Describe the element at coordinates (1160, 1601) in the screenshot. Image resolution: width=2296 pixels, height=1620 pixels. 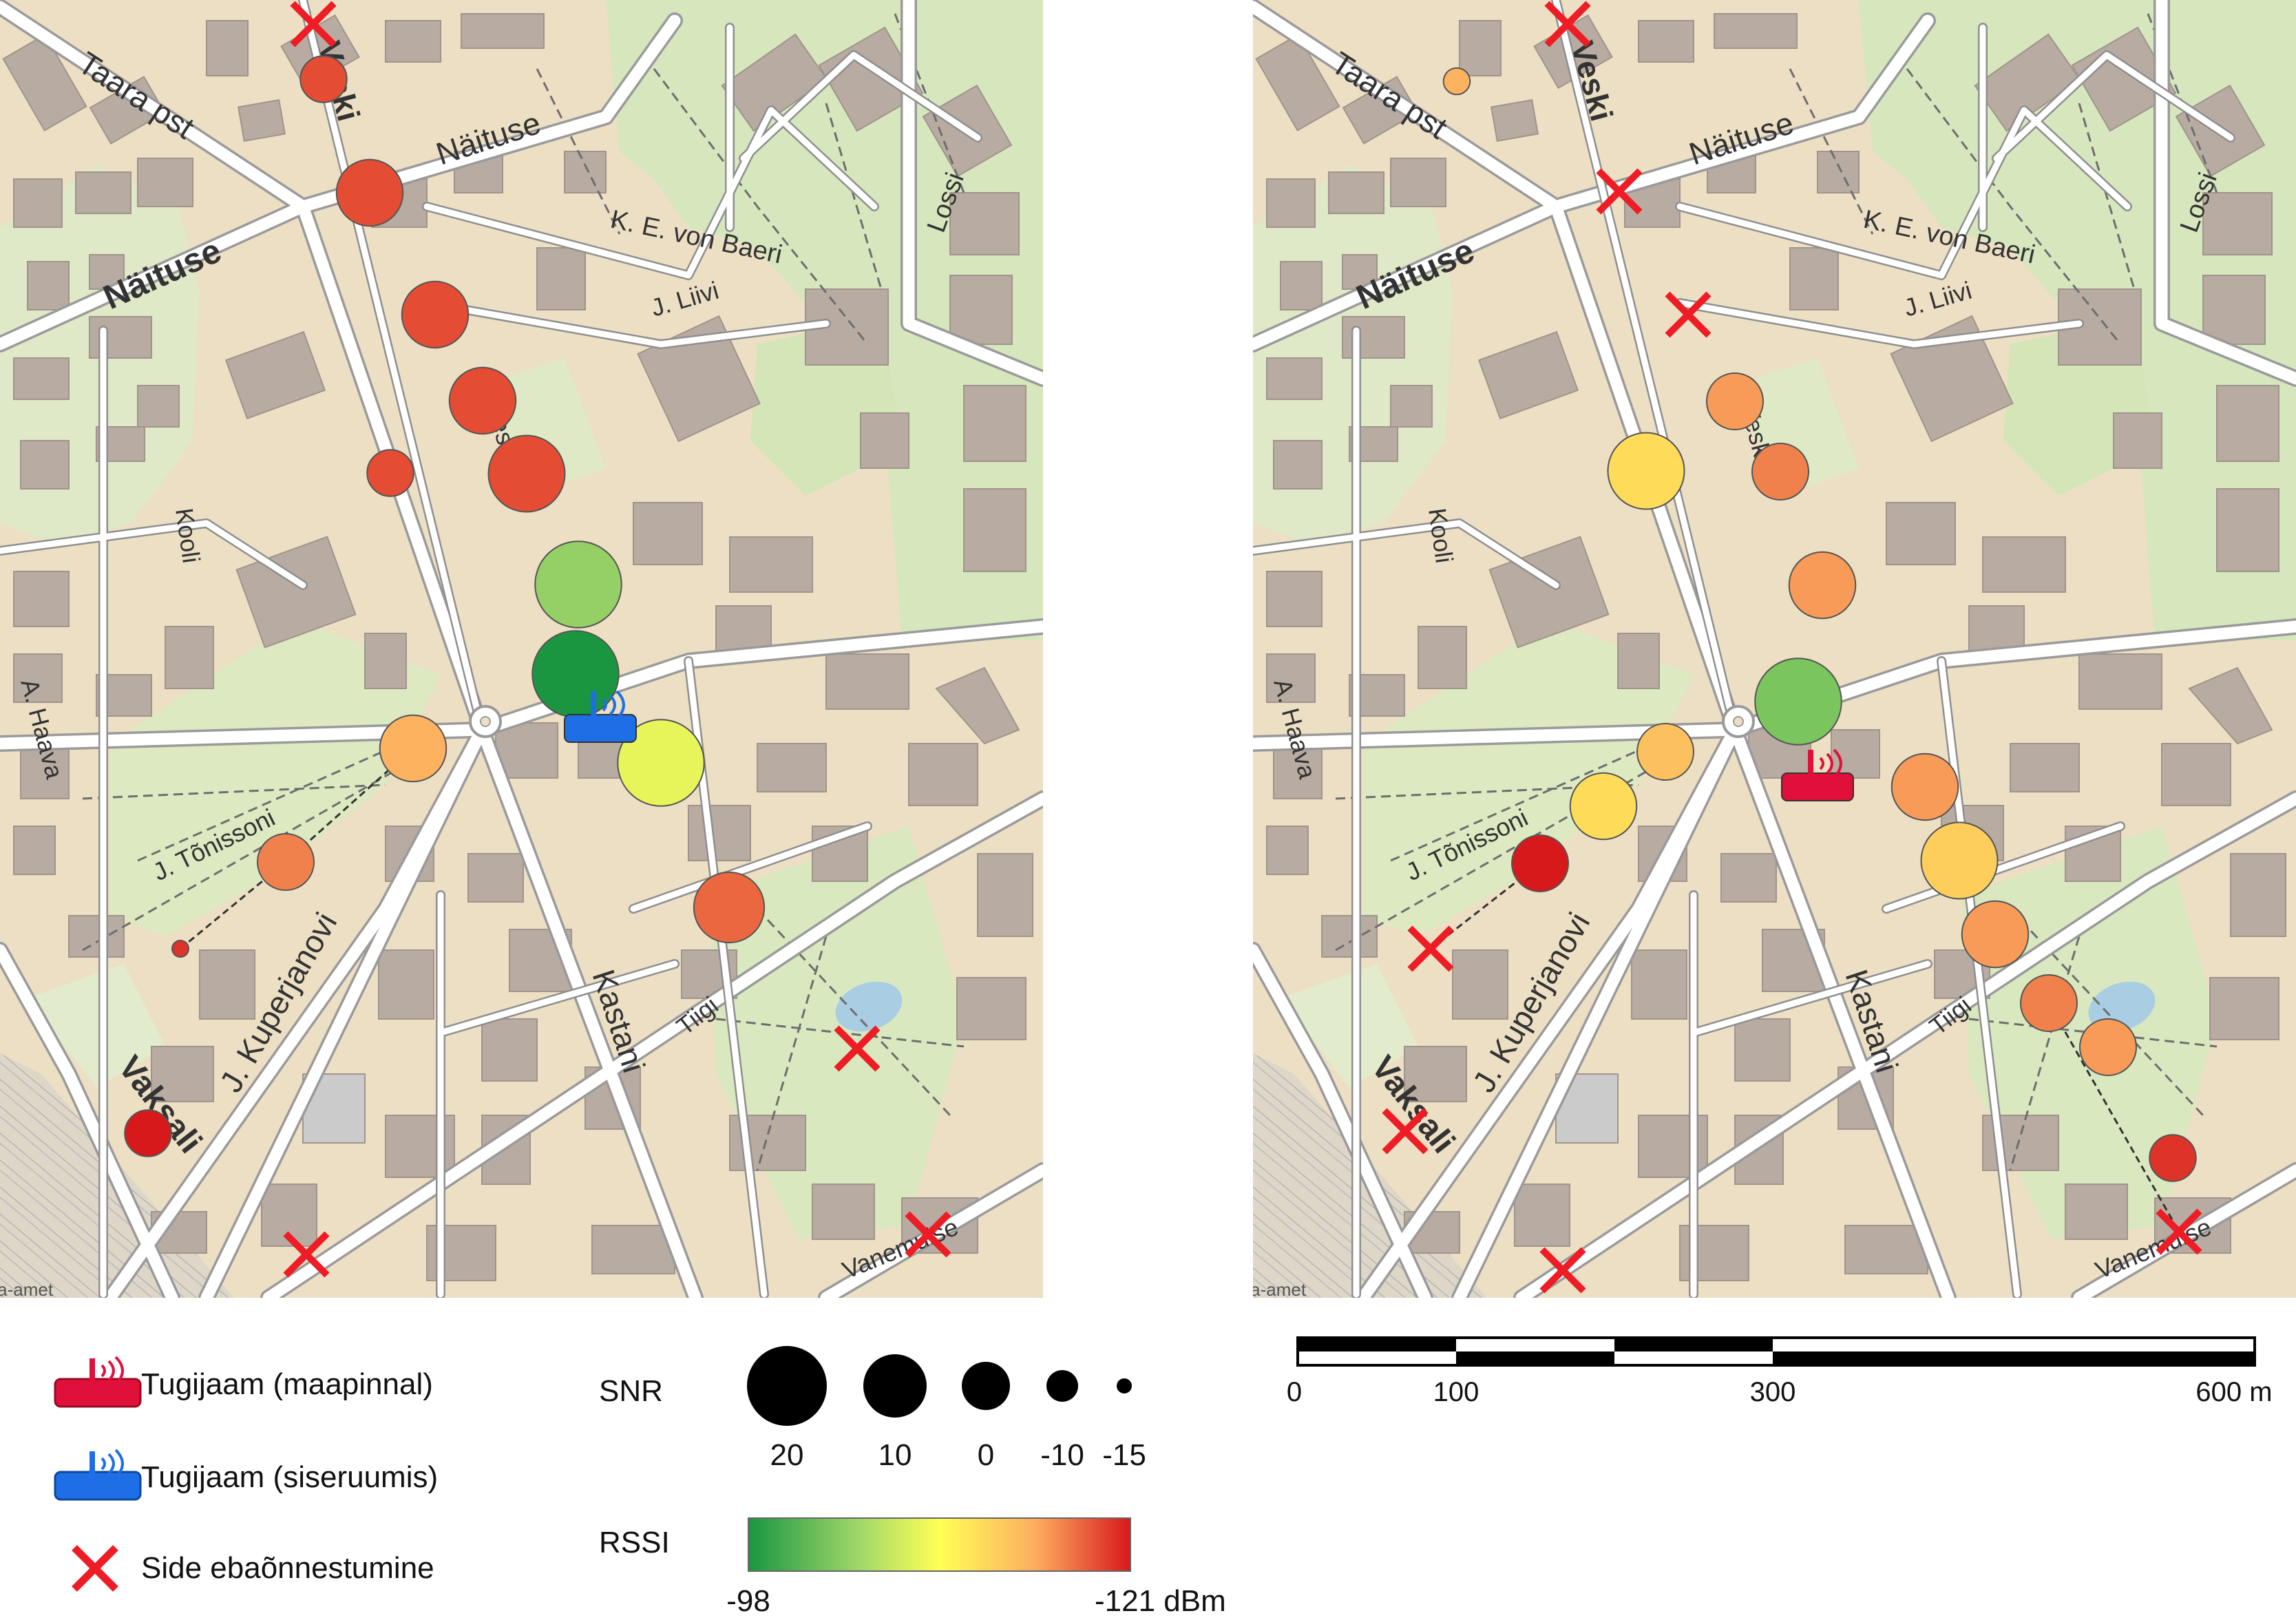
I see `rssi-max-label: -121 dBm` at that location.